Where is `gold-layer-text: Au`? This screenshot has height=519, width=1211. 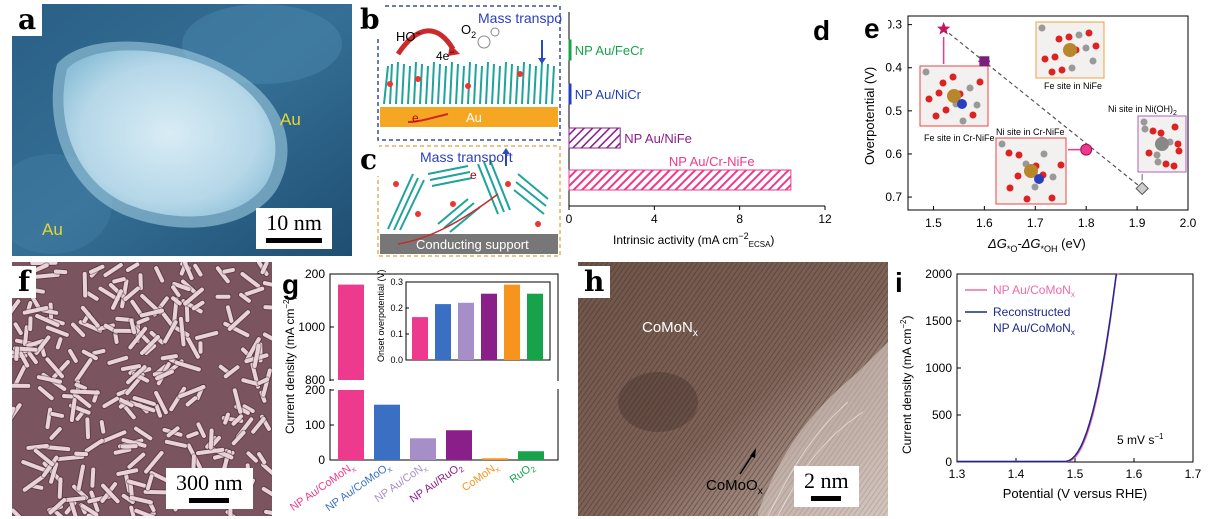 gold-layer-text: Au is located at coordinates (474, 117).